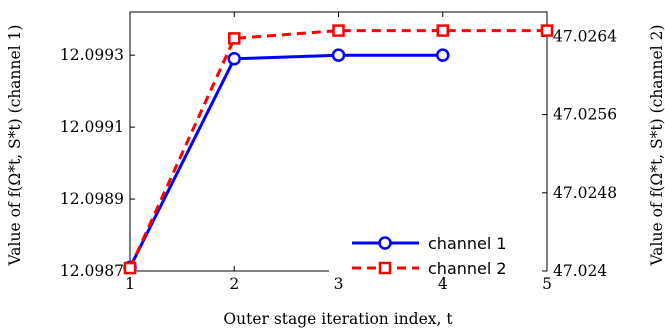 This screenshot has width=665, height=334. What do you see at coordinates (92, 271) in the screenshot?
I see `y-tick-label-left: 12.0987` at bounding box center [92, 271].